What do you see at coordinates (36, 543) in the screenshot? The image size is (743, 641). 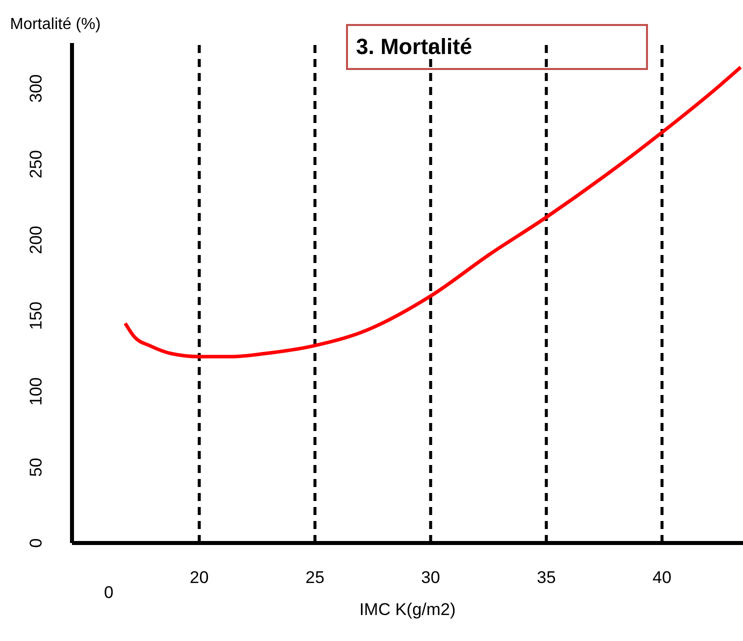 I see `y-tick-label: 0` at bounding box center [36, 543].